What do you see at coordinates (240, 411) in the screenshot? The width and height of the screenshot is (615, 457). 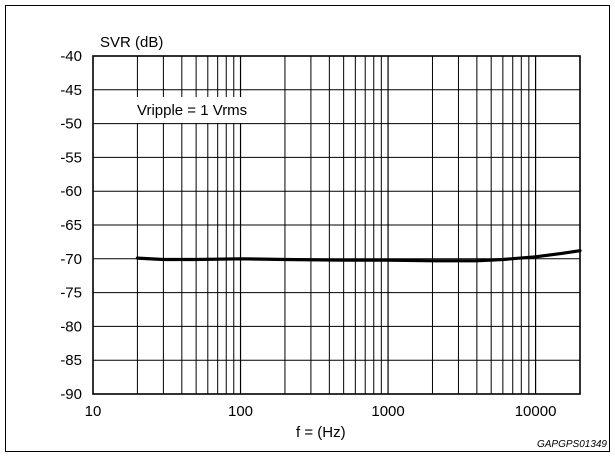 I see `x-tick-label: 100` at bounding box center [240, 411].